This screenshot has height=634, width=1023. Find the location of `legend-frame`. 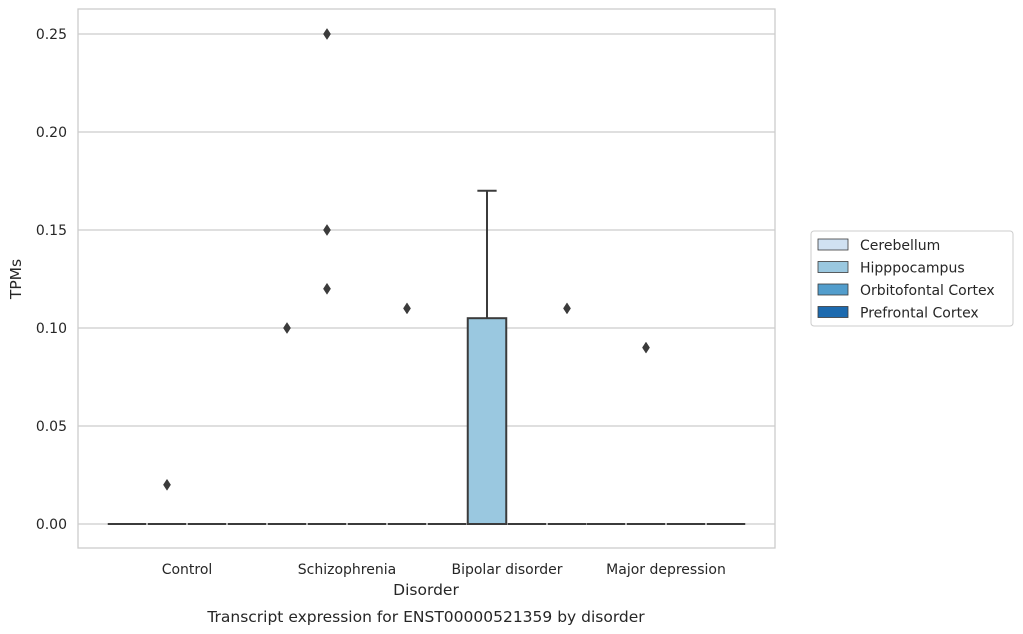

legend-frame is located at coordinates (912, 278).